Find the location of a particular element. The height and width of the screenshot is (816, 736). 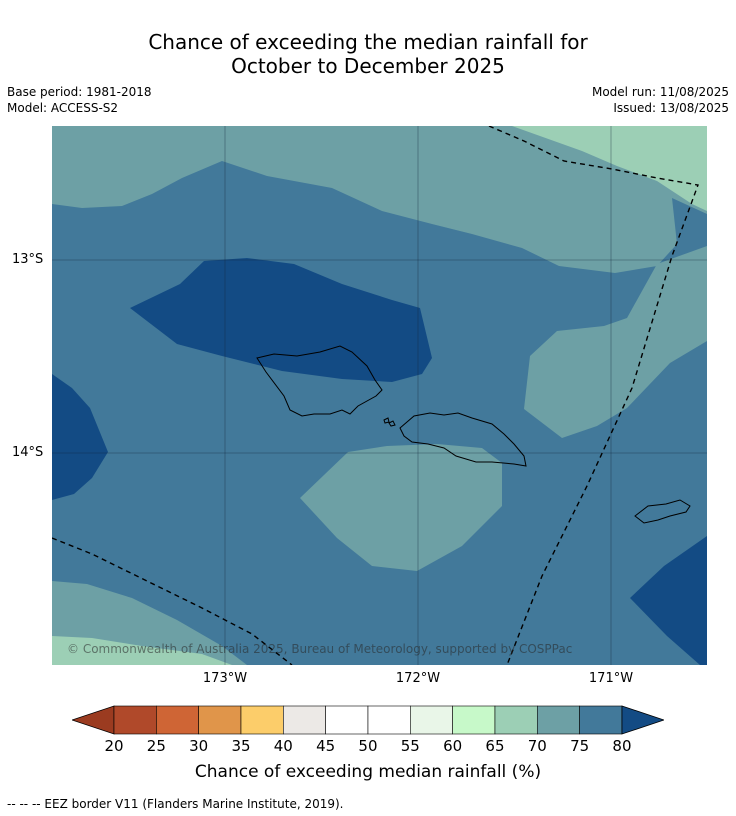

region-65-70-northeast is located at coordinates (609, 168).